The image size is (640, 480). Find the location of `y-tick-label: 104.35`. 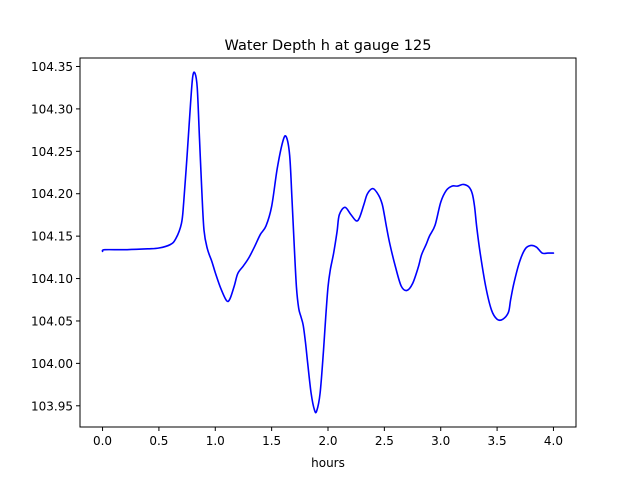

y-tick-label: 104.35 is located at coordinates (52, 67).